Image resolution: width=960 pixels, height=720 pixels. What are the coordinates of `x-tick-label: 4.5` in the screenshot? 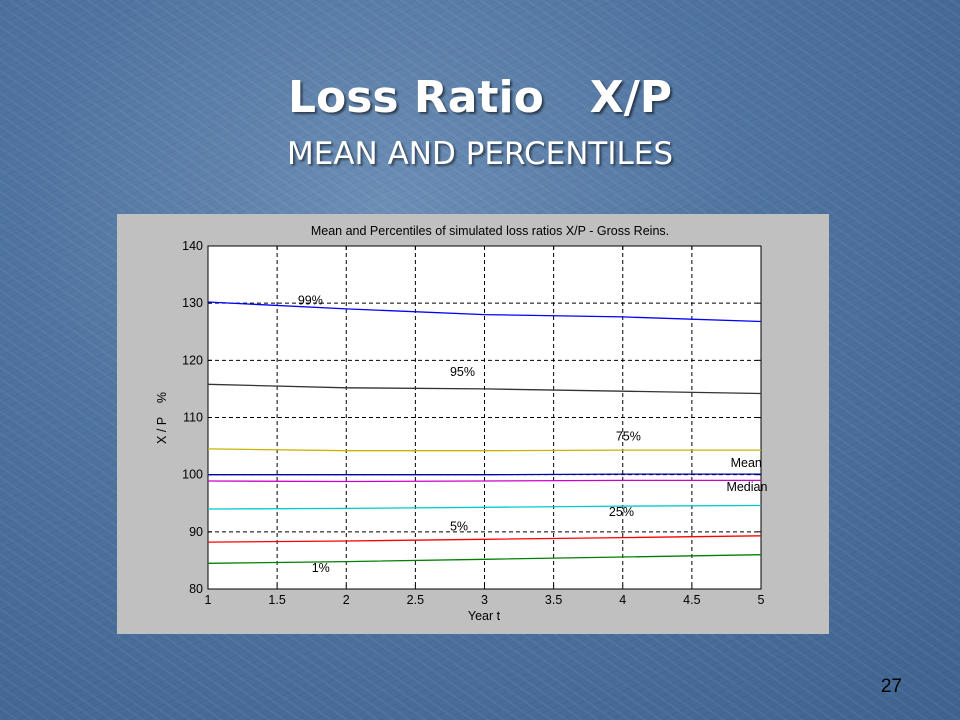 It's located at (691, 600).